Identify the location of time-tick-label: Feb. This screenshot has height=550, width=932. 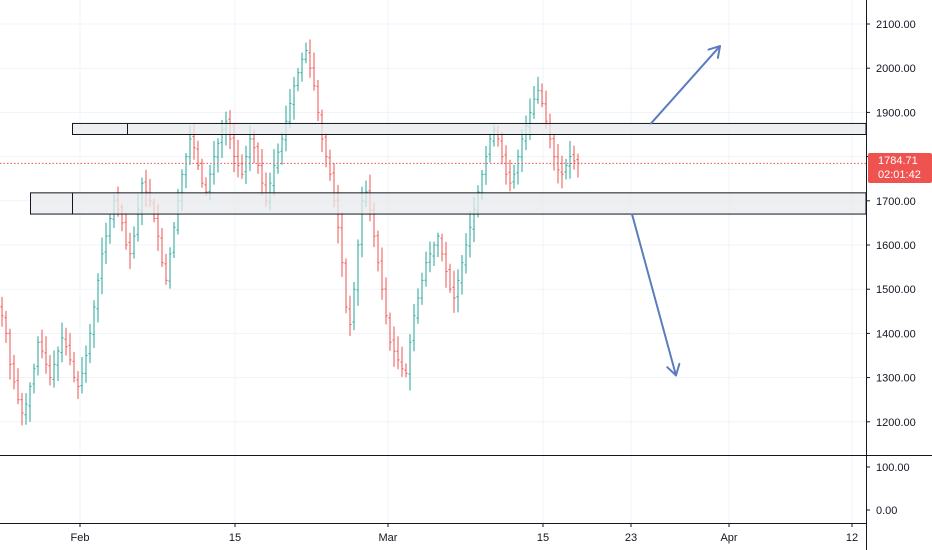
(80, 538).